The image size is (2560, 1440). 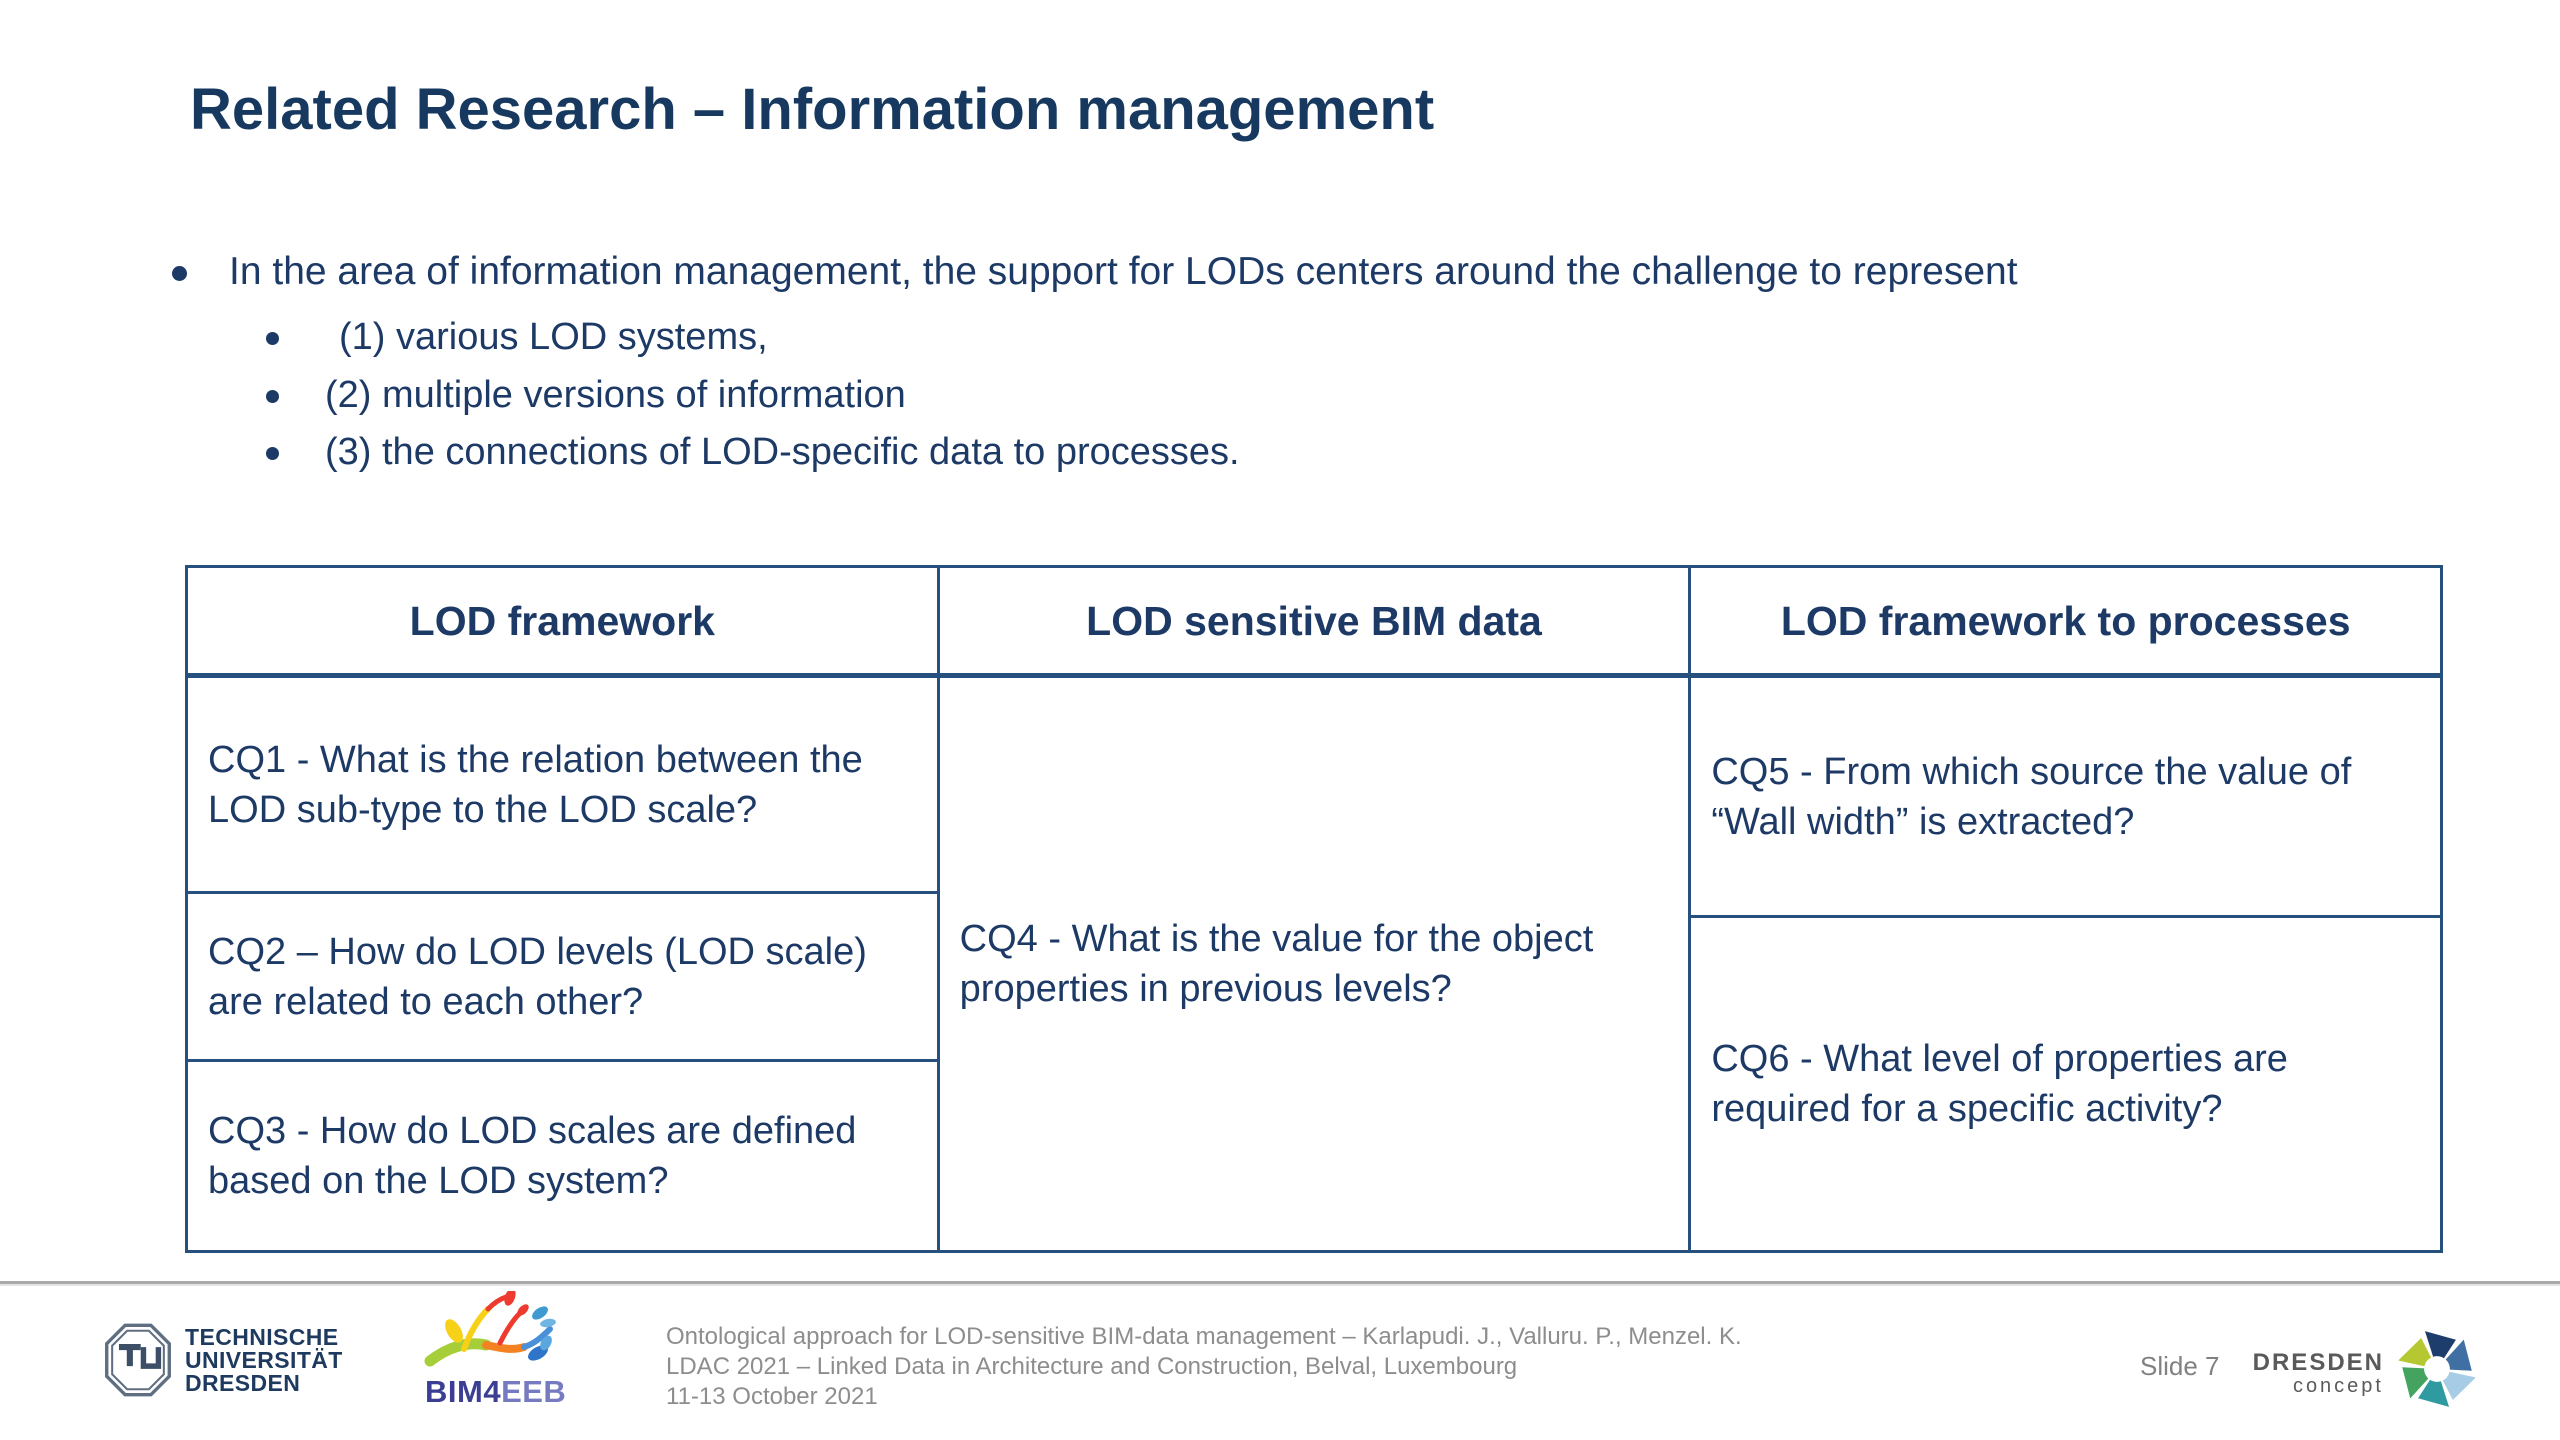 I want to click on footer-divider-line, so click(x=1280, y=1283).